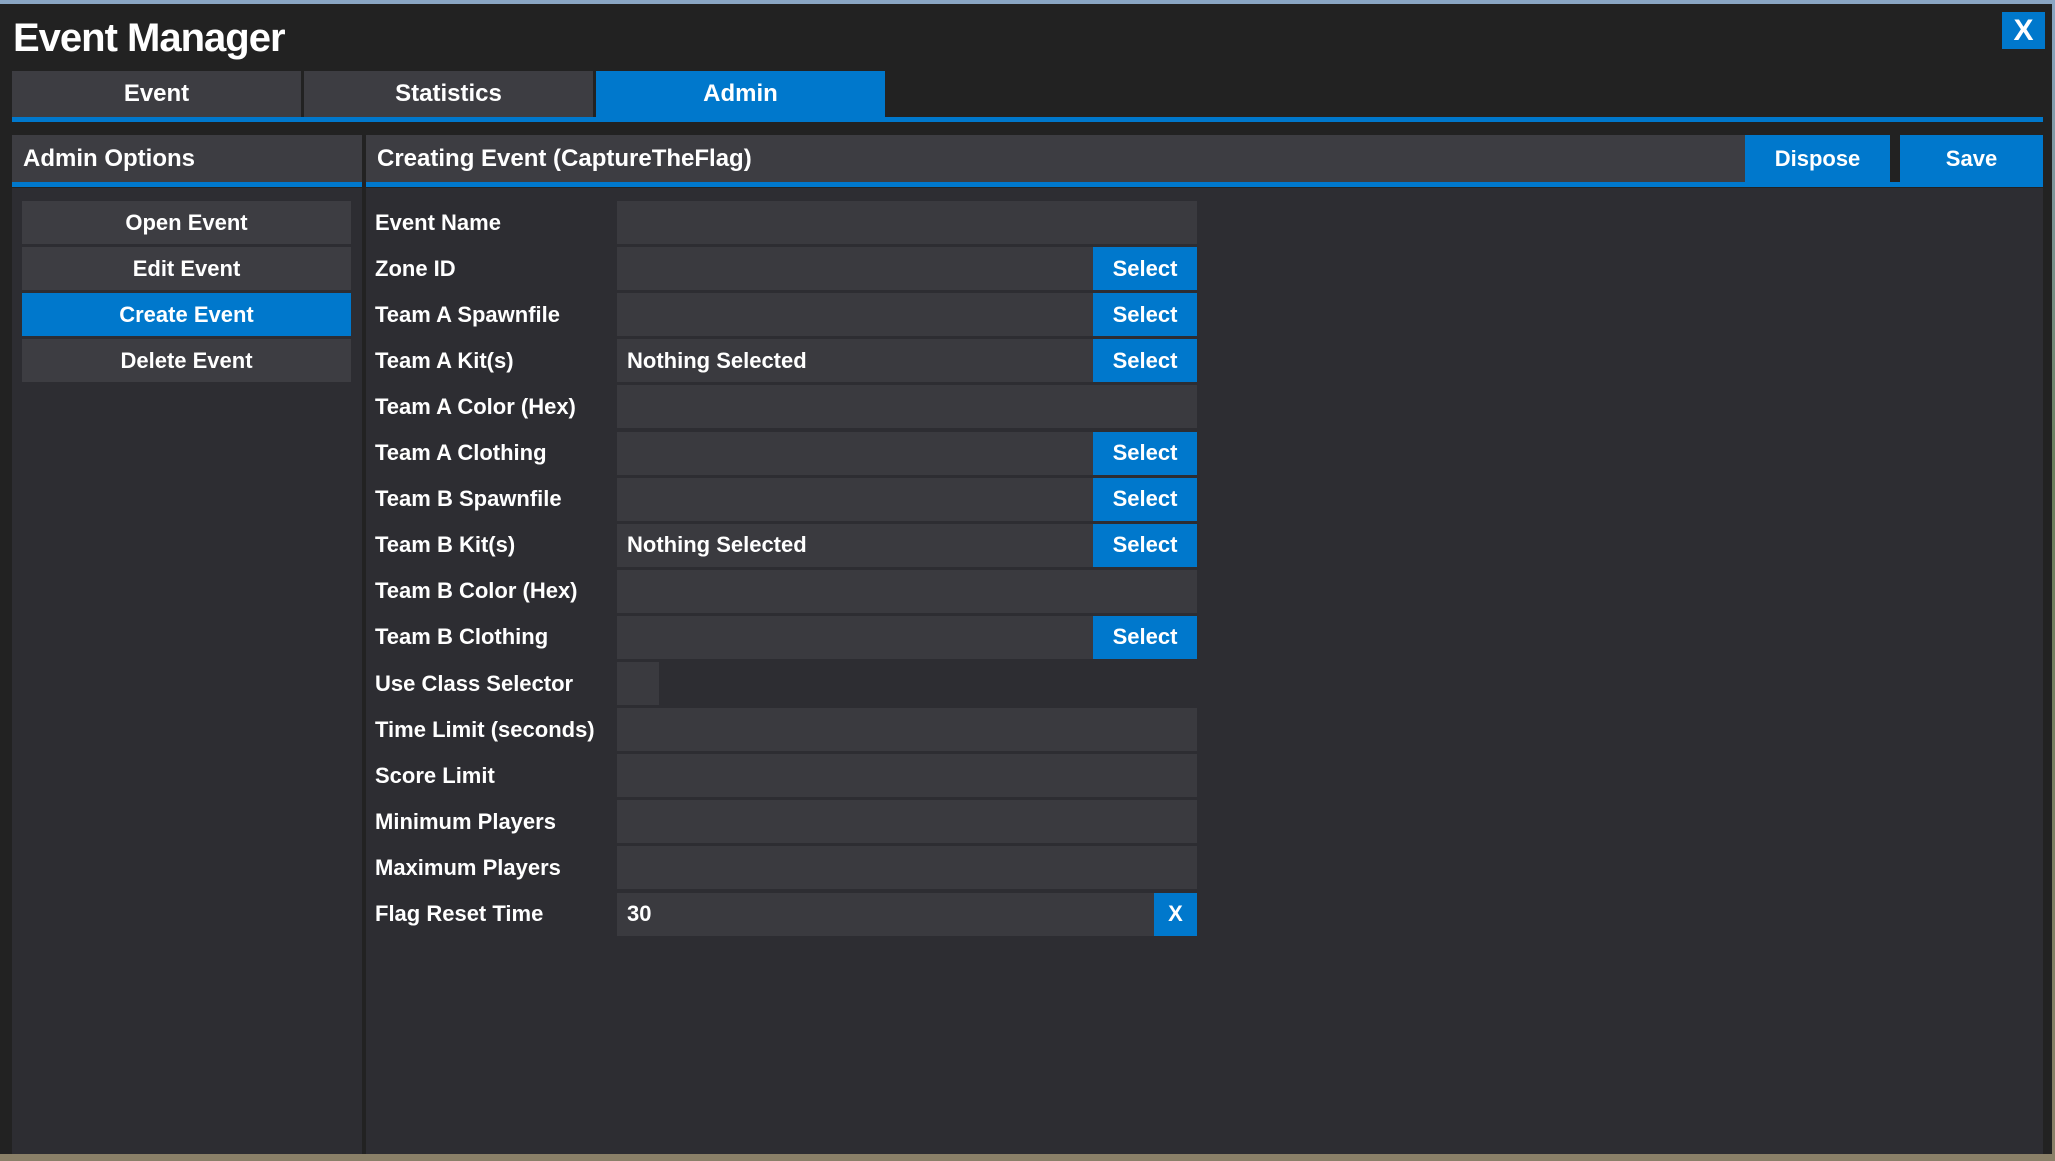 Image resolution: width=2055 pixels, height=1161 pixels. Describe the element at coordinates (1055, 158) in the screenshot. I see `form-title: Creating Event (CaptureTheFlag)` at that location.